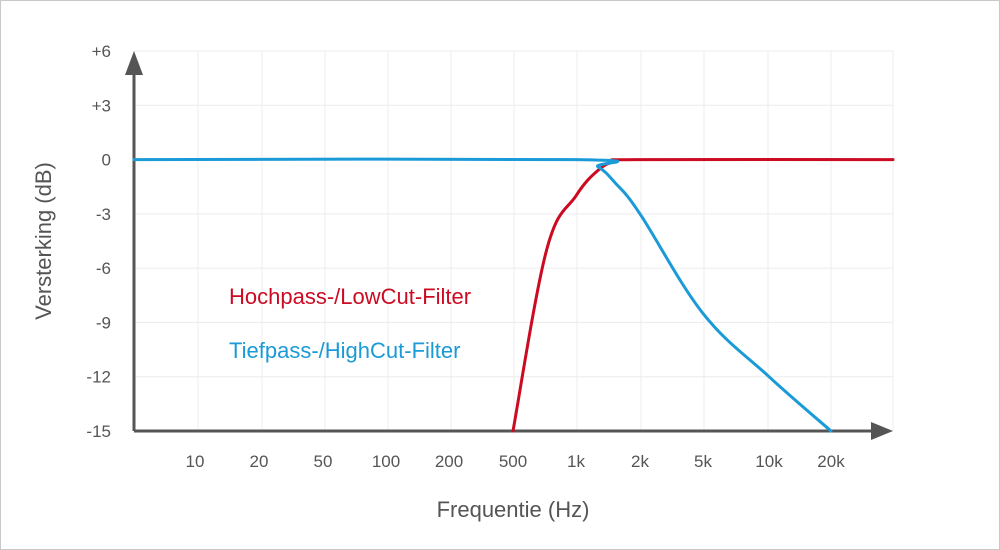 This screenshot has height=550, width=1000. What do you see at coordinates (513, 461) in the screenshot?
I see `x-tick-label: 500` at bounding box center [513, 461].